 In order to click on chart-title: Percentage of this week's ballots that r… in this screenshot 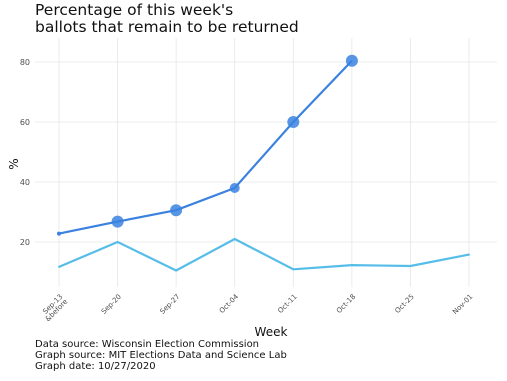, I will do `click(167, 18)`.